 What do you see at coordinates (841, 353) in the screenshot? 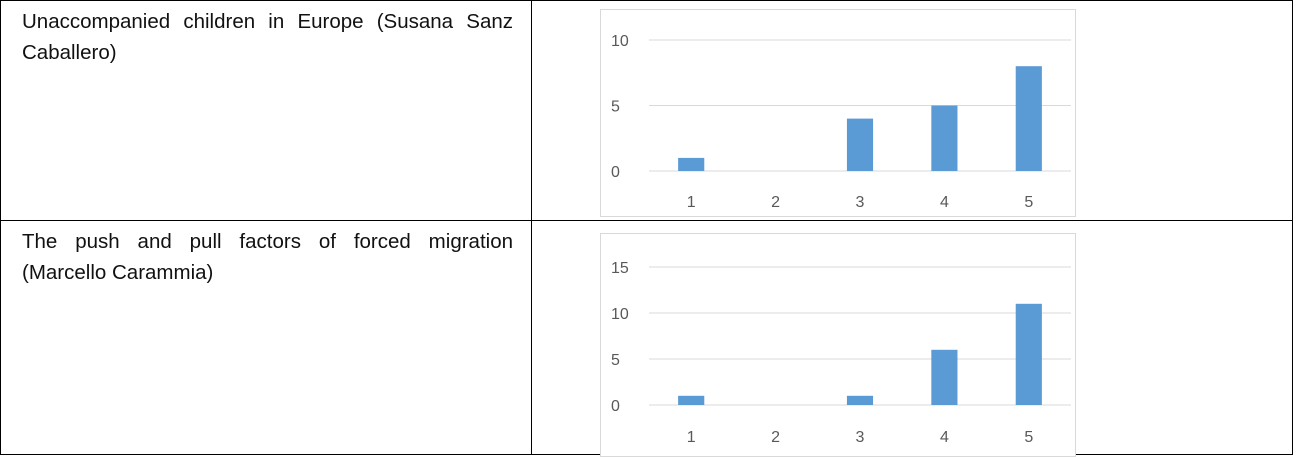
I see `bar-chart-svg: 0 5 10 15 1 2 3 4 5` at bounding box center [841, 353].